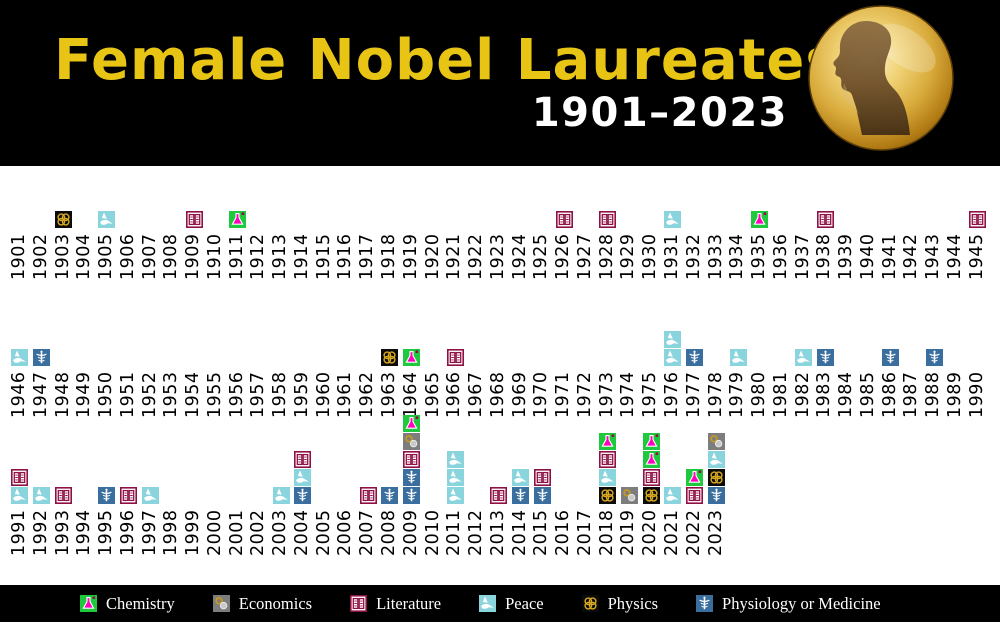 This screenshot has width=1000, height=628. Describe the element at coordinates (64, 392) in the screenshot. I see `year-column-1948: 1948` at that location.